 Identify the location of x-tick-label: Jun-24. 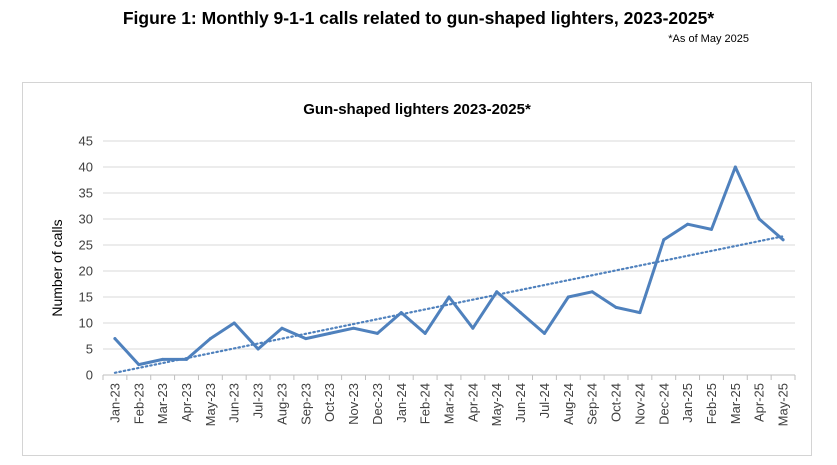
(520, 403).